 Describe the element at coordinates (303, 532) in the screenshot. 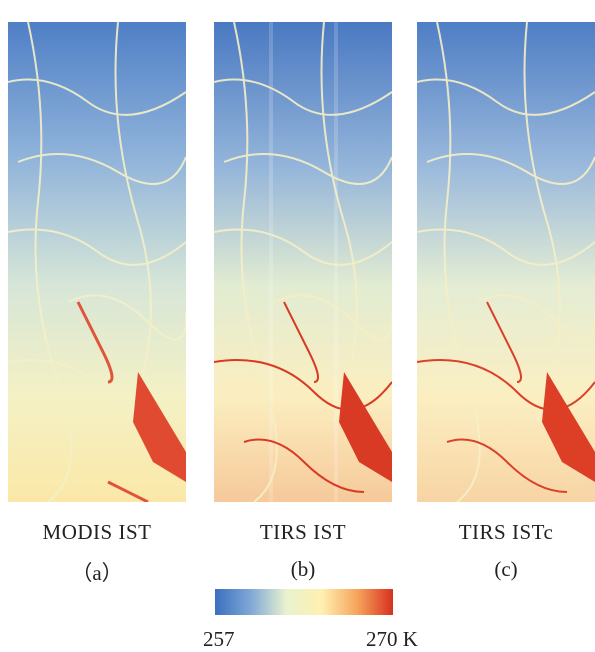

I see `panel-b-title: TIRS IST` at that location.